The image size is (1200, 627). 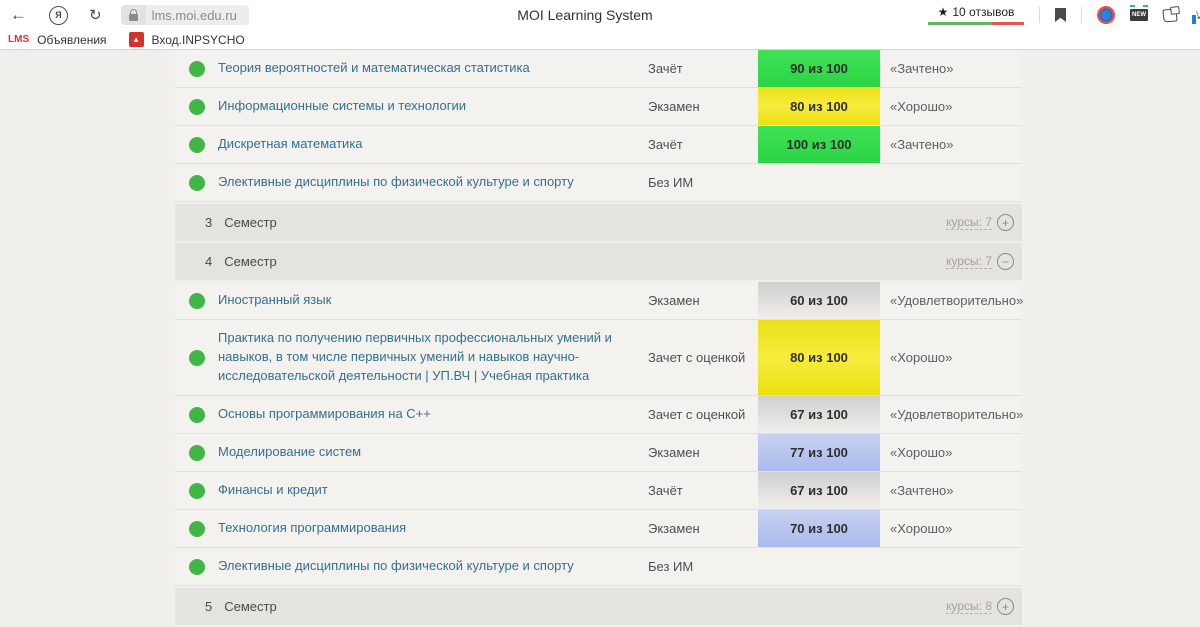 What do you see at coordinates (983, 12) in the screenshot?
I see `reviews-count-label: 10 отзывов` at bounding box center [983, 12].